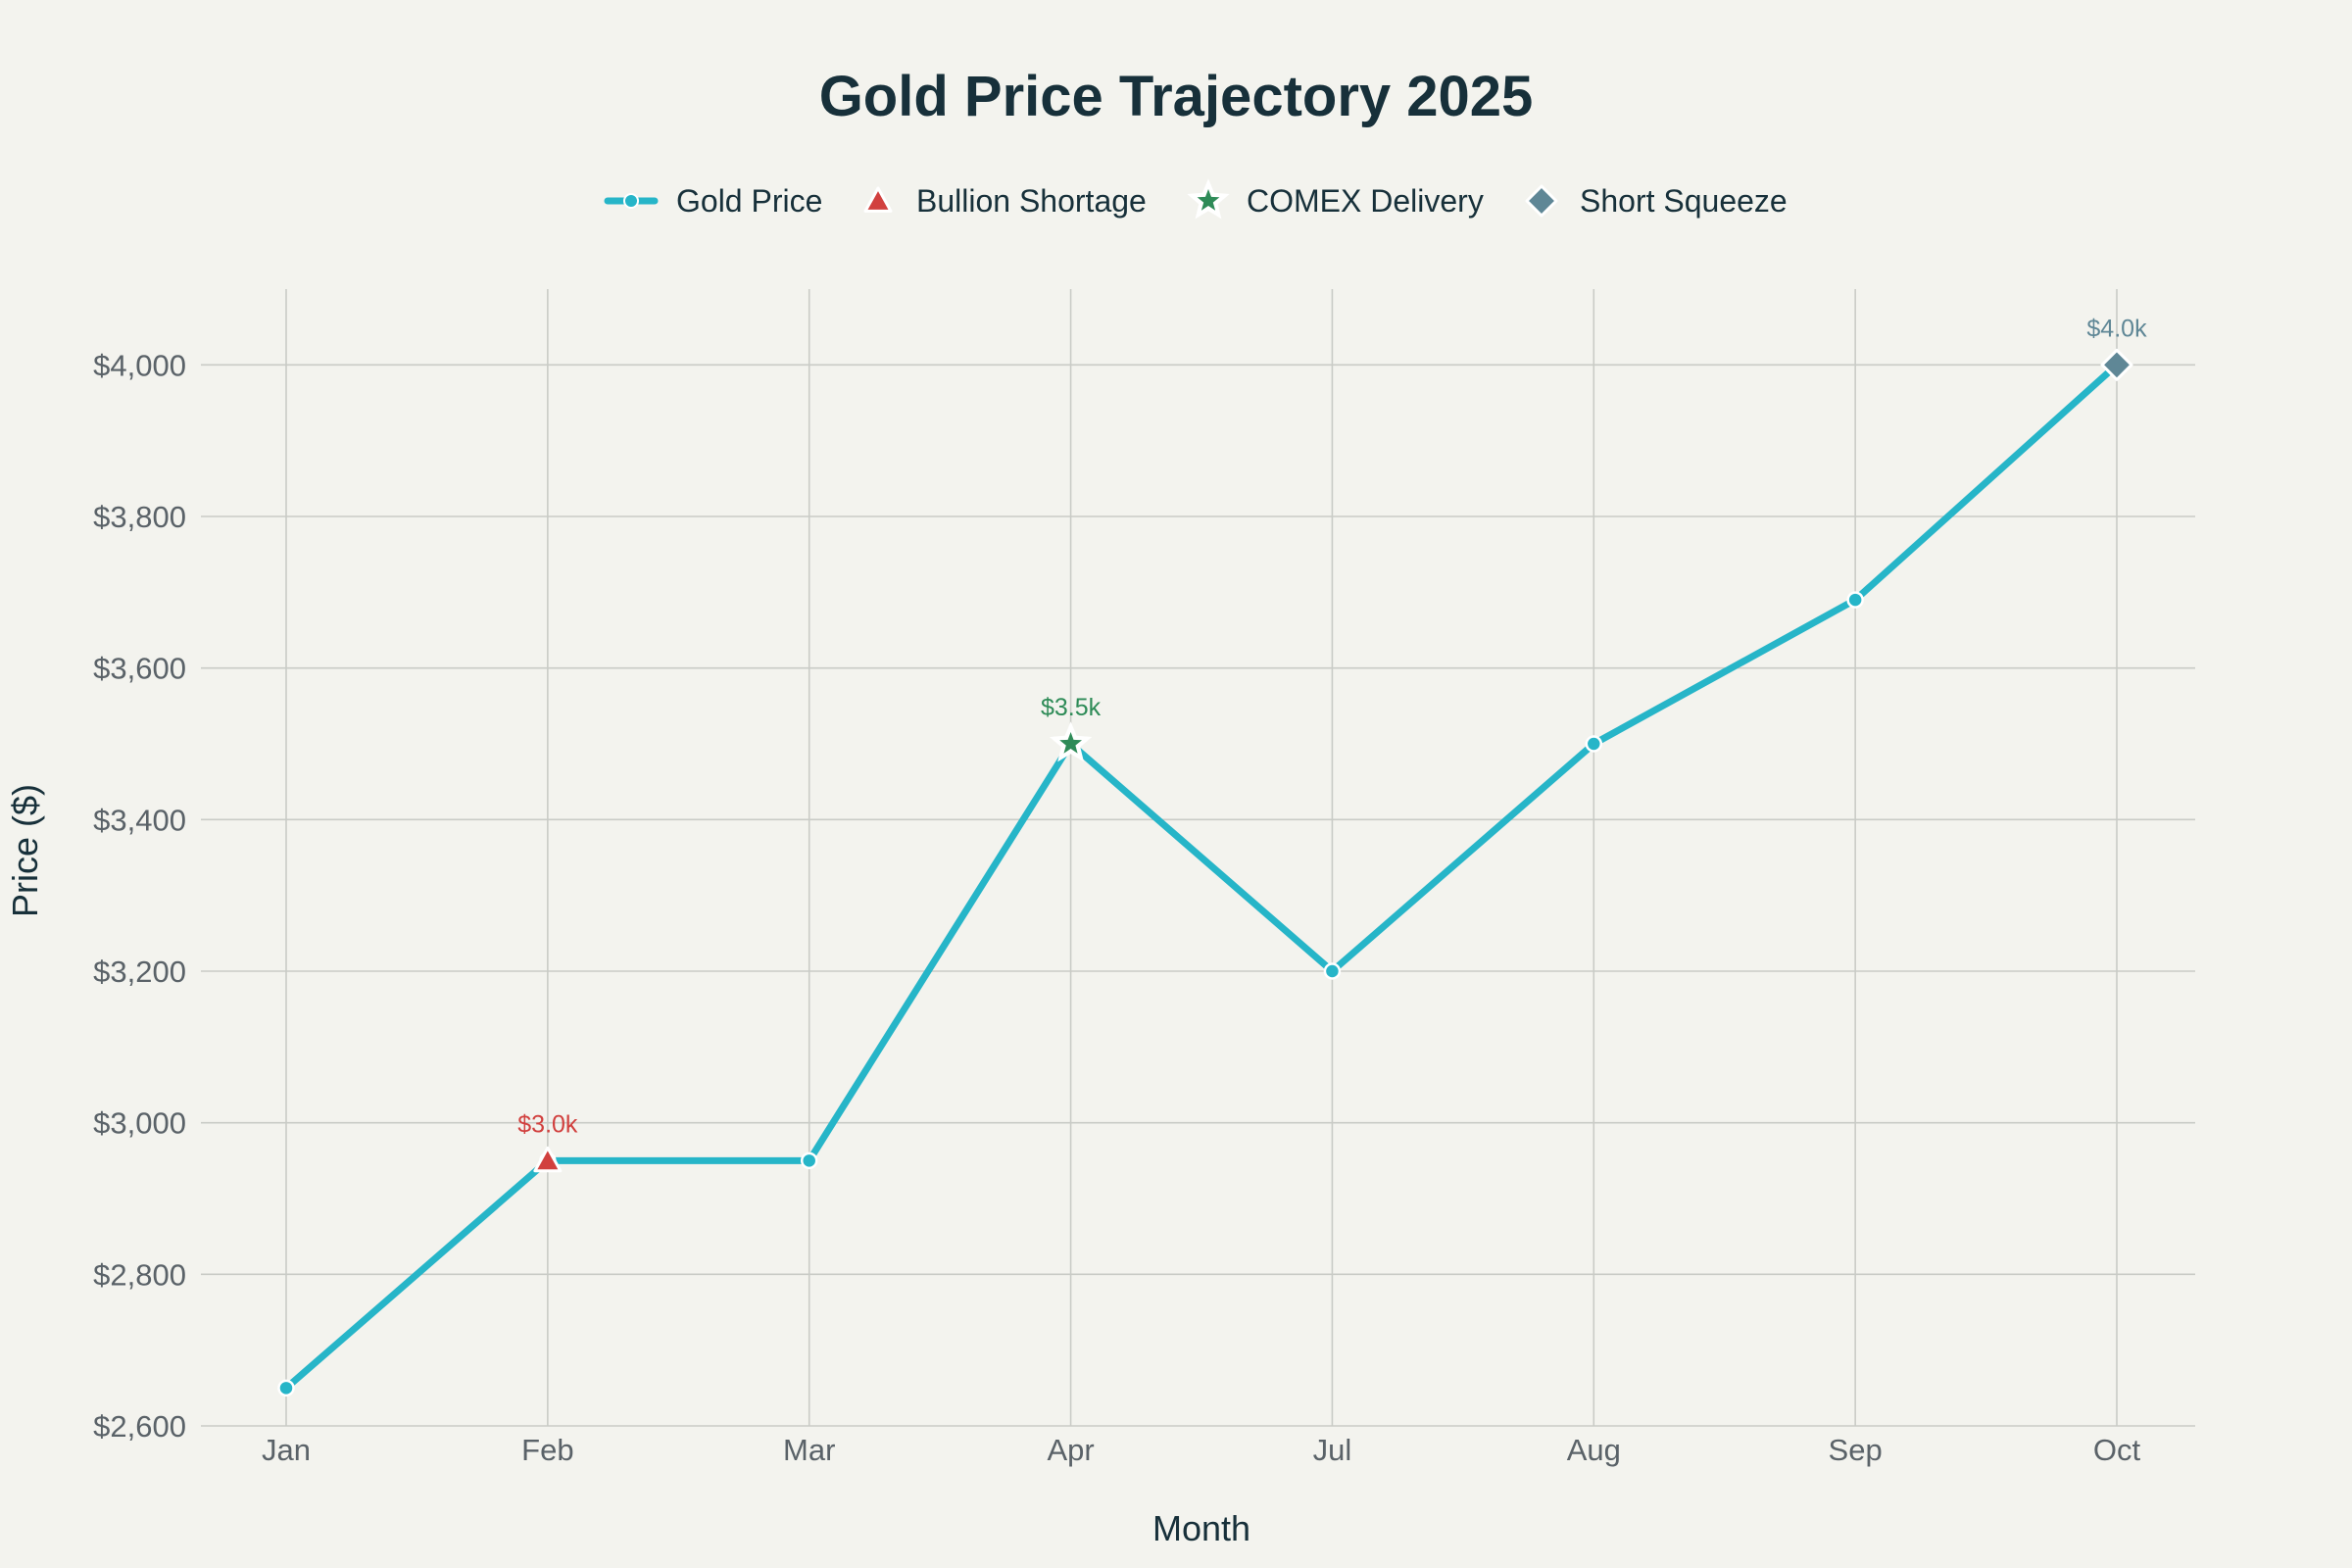 The width and height of the screenshot is (2352, 1568). What do you see at coordinates (1594, 1450) in the screenshot?
I see `x-tick-label: Aug` at bounding box center [1594, 1450].